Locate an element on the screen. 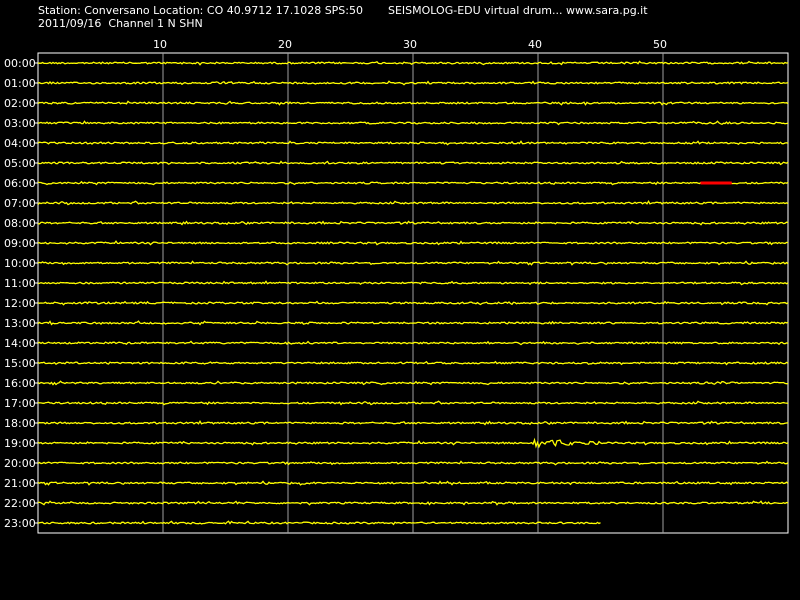  hour-label: 19:00 is located at coordinates (20, 443).